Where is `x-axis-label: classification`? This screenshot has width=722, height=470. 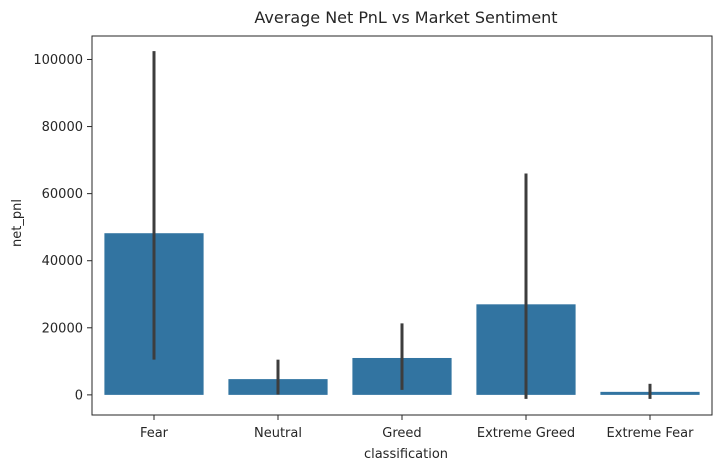
x-axis-label: classification is located at coordinates (406, 454).